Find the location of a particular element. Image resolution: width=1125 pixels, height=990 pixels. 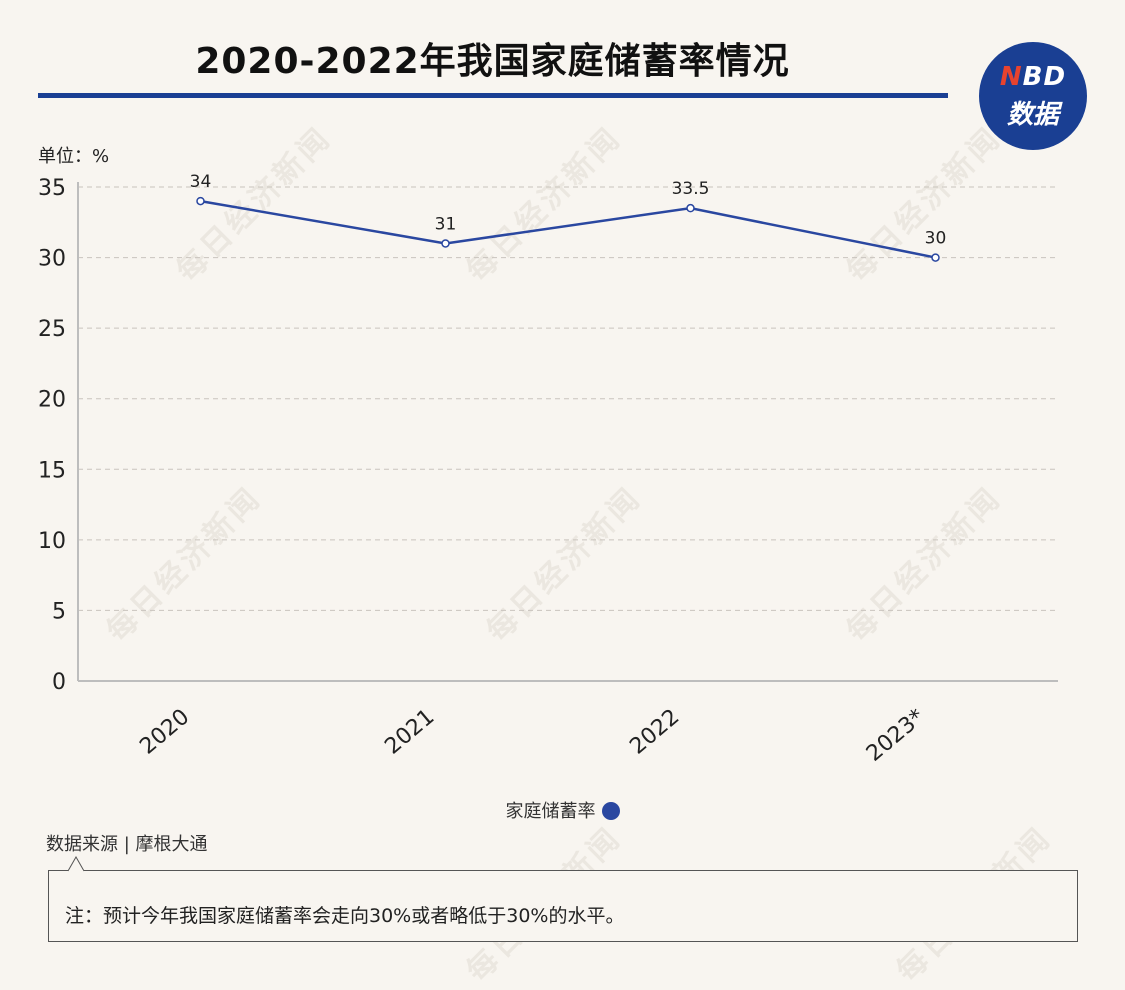

series-line is located at coordinates (568, 229).